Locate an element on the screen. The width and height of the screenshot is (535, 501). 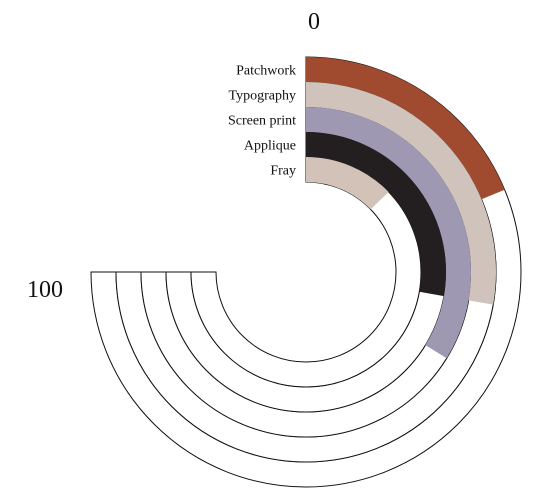
label-typography: Typography is located at coordinates (262, 96).